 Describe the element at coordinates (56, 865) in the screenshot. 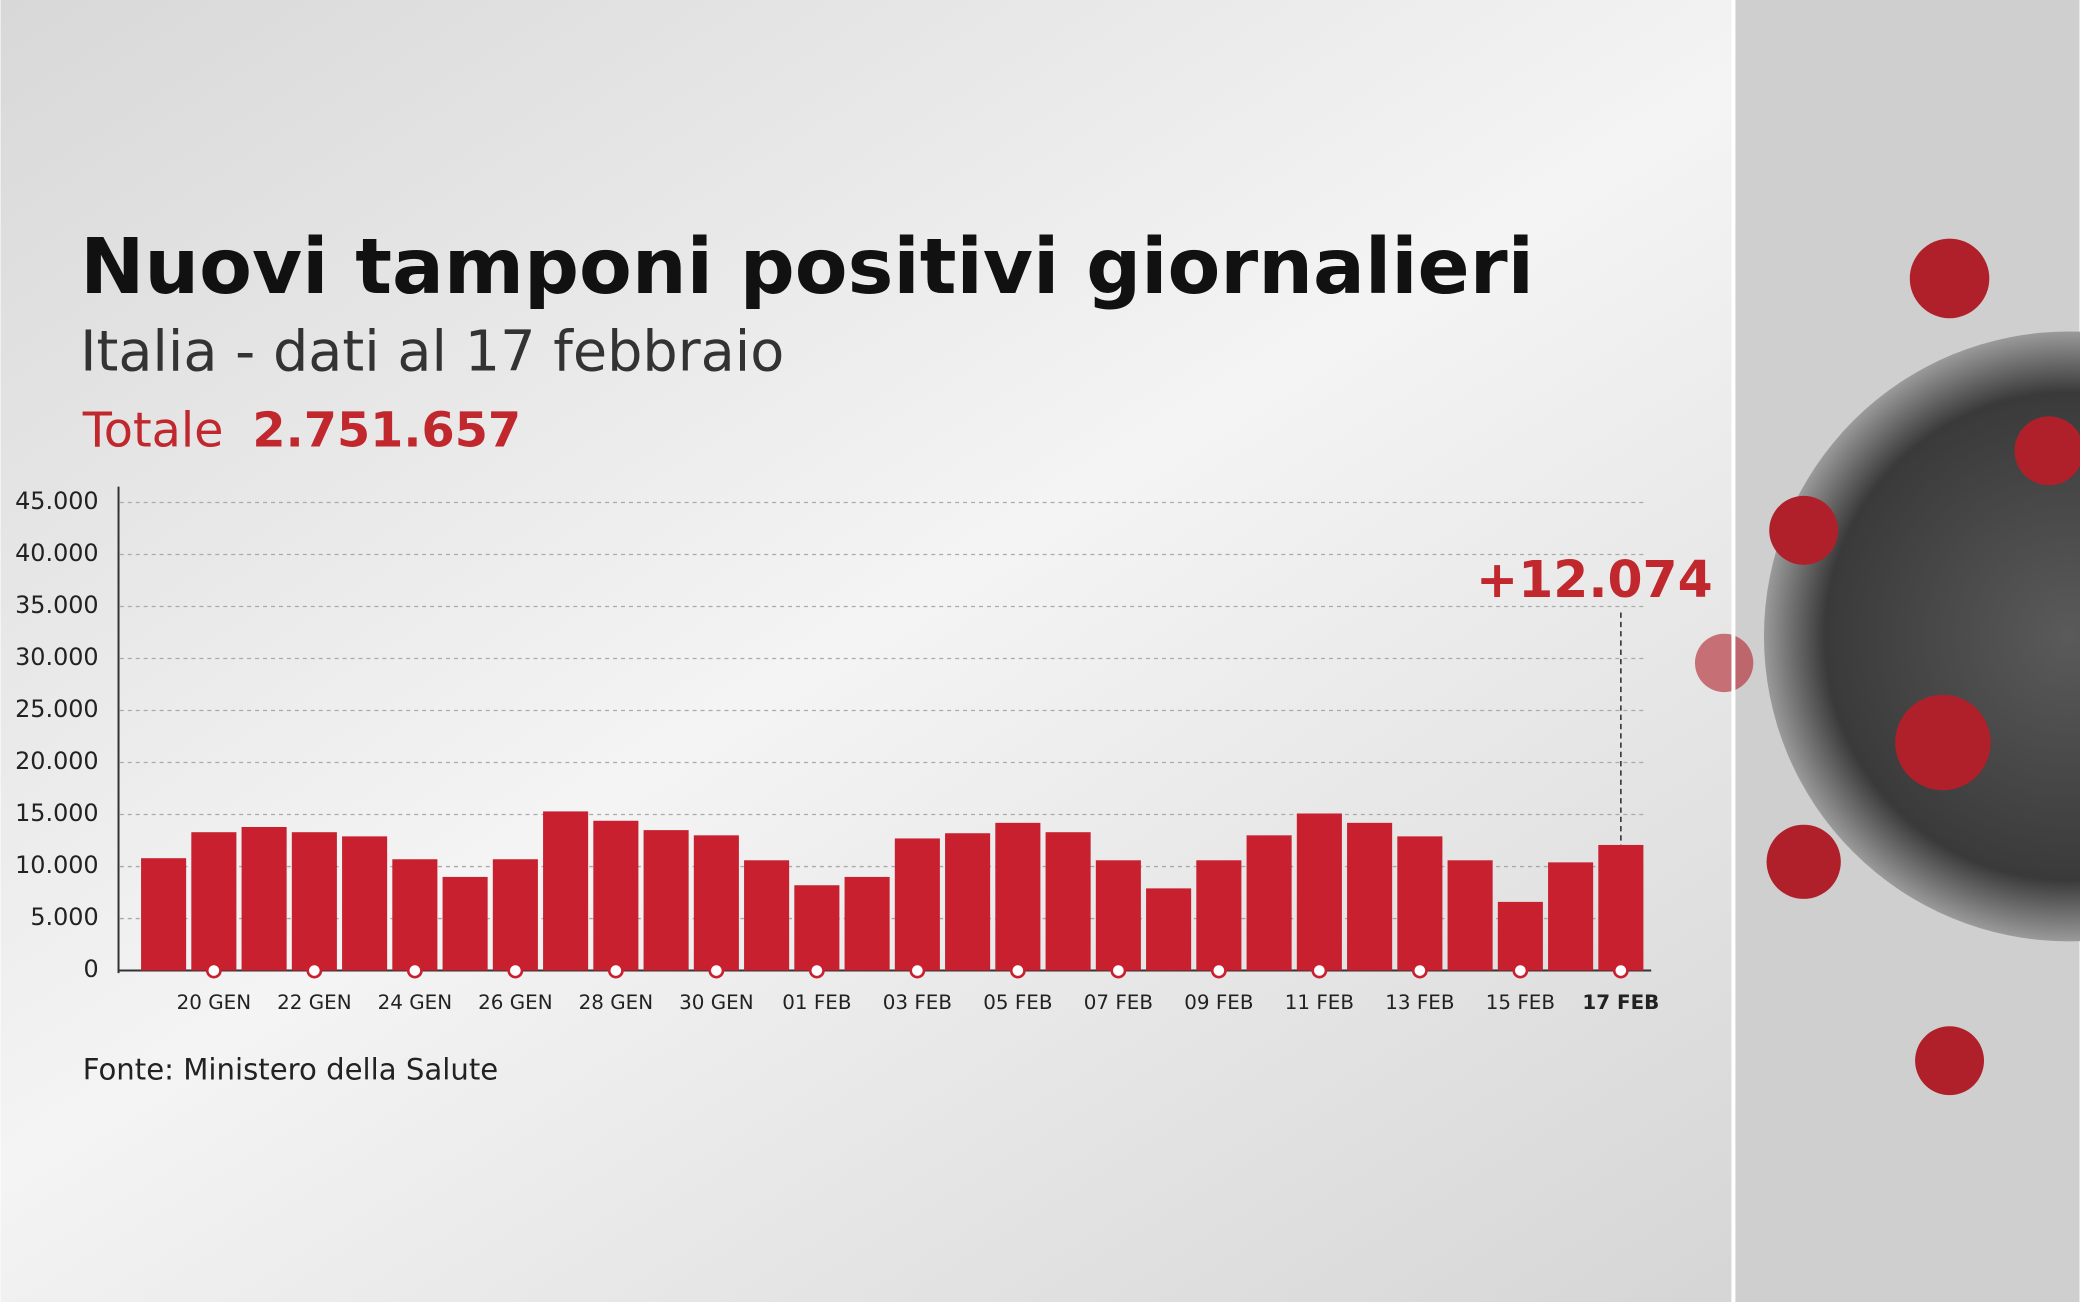

I see `y-tick-label: 10.000` at that location.